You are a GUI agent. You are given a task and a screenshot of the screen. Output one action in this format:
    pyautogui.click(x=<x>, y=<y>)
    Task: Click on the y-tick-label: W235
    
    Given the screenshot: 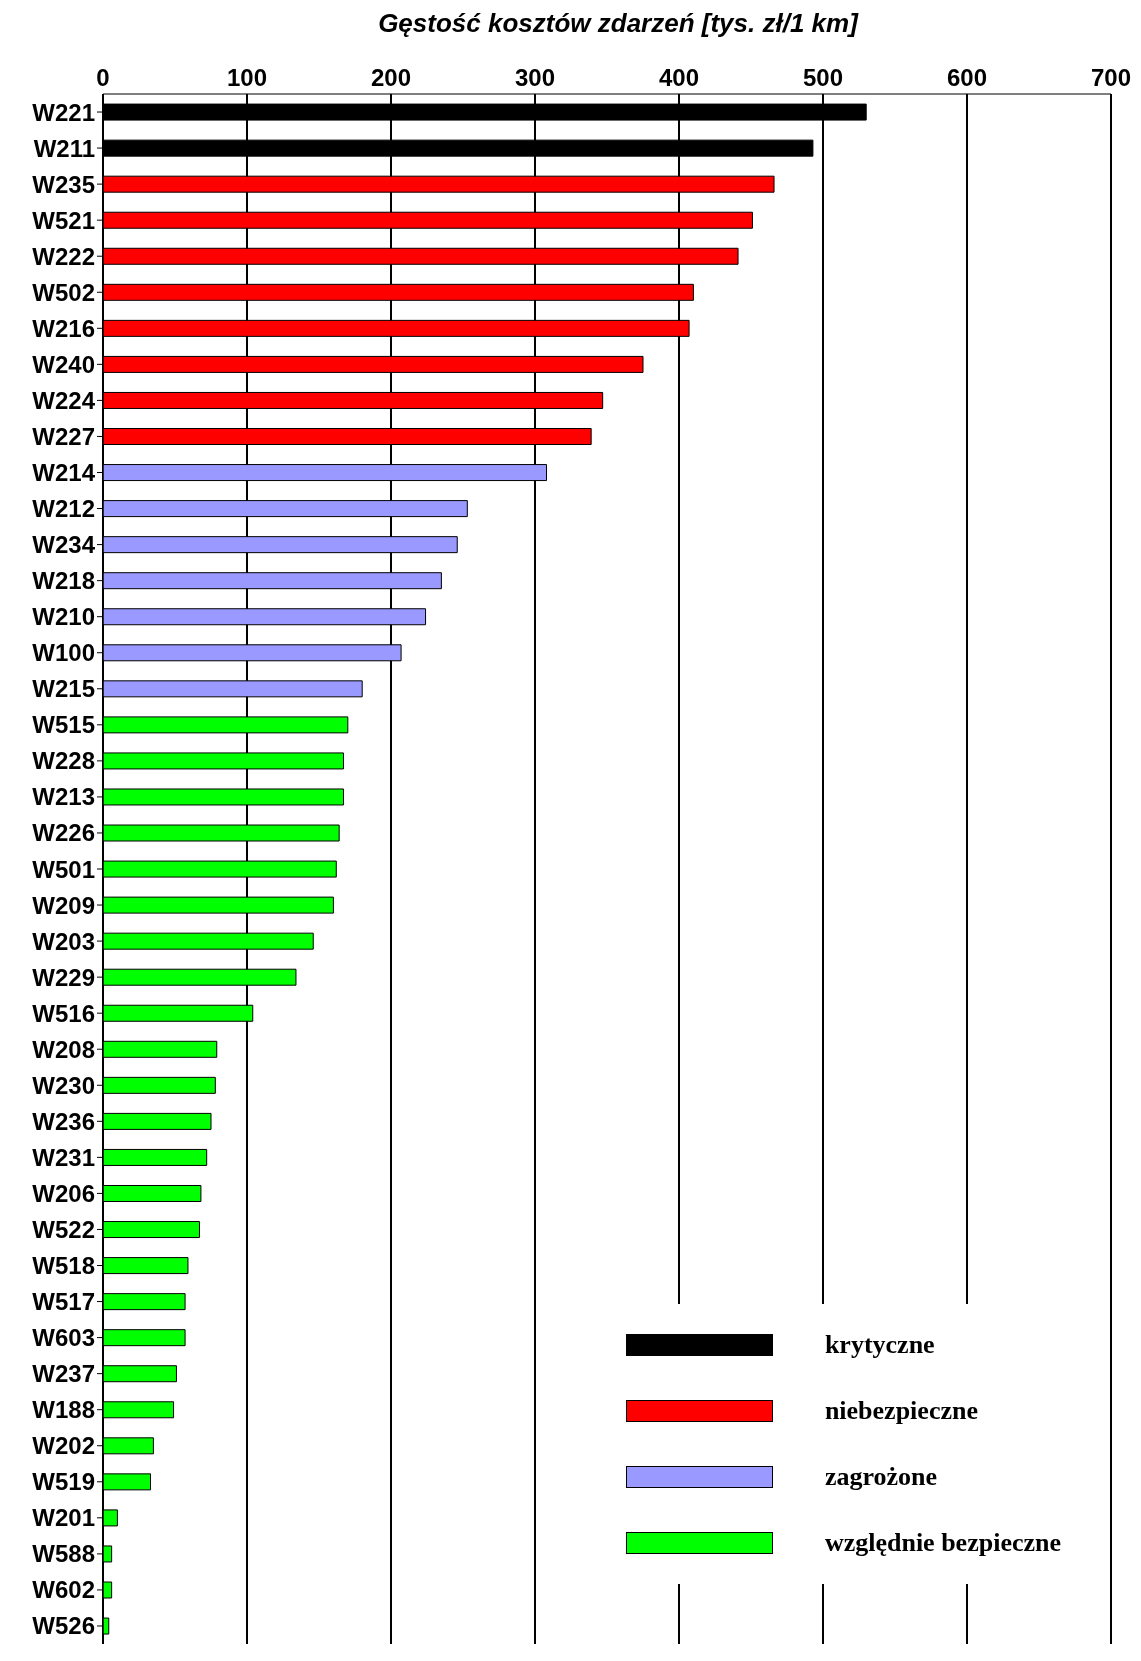 What is the action you would take?
    pyautogui.click(x=63, y=184)
    